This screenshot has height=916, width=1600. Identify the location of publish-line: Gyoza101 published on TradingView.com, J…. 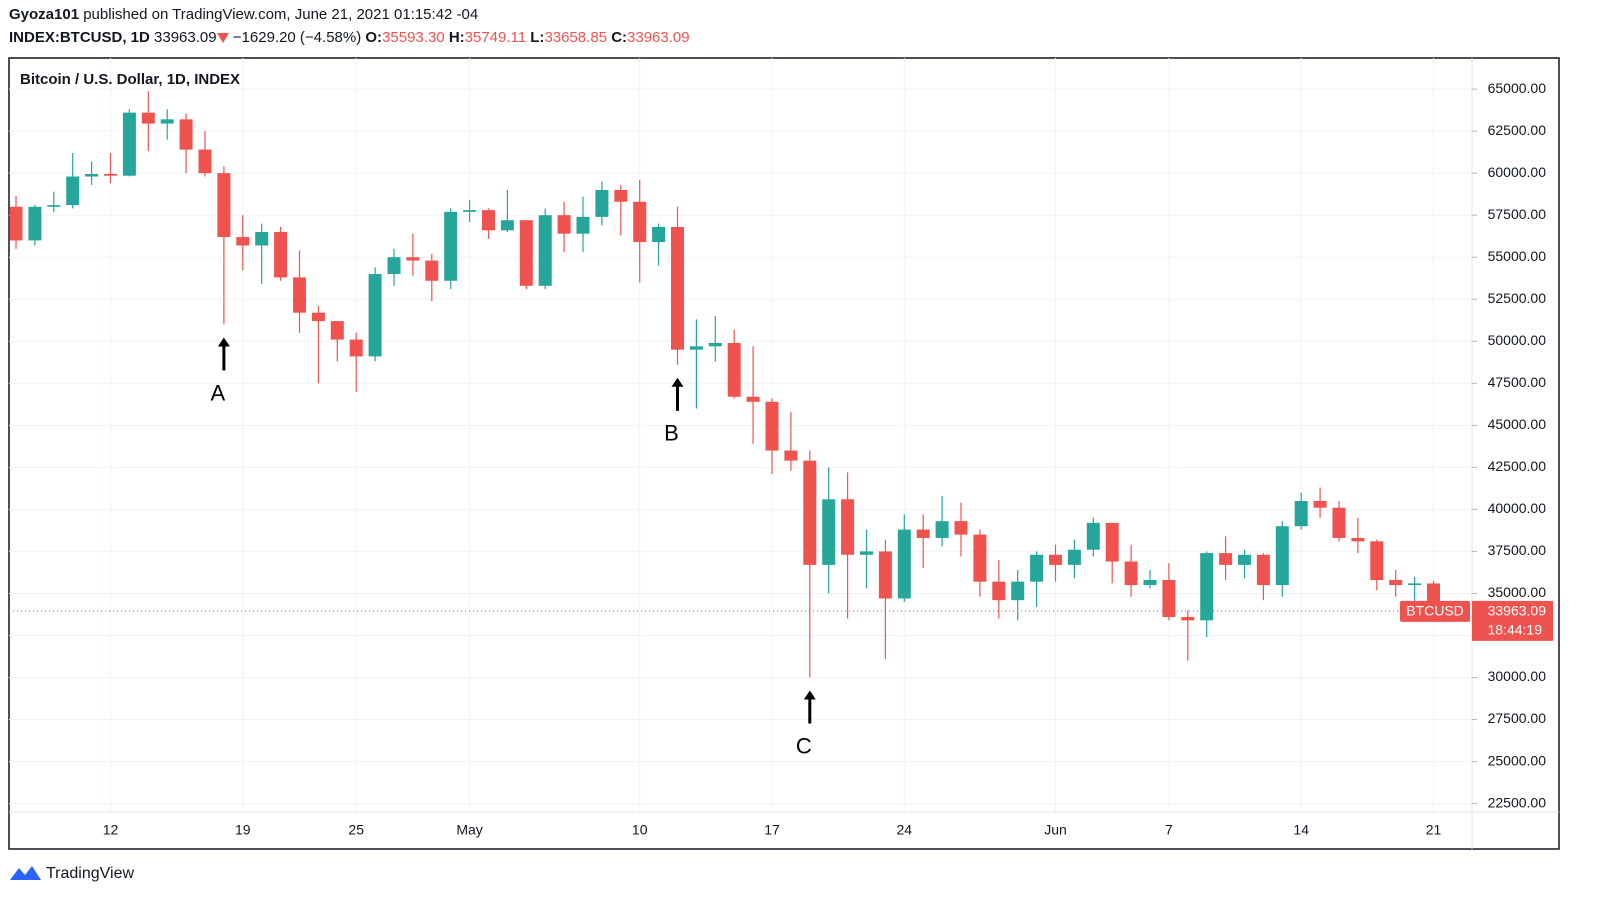
(243, 14).